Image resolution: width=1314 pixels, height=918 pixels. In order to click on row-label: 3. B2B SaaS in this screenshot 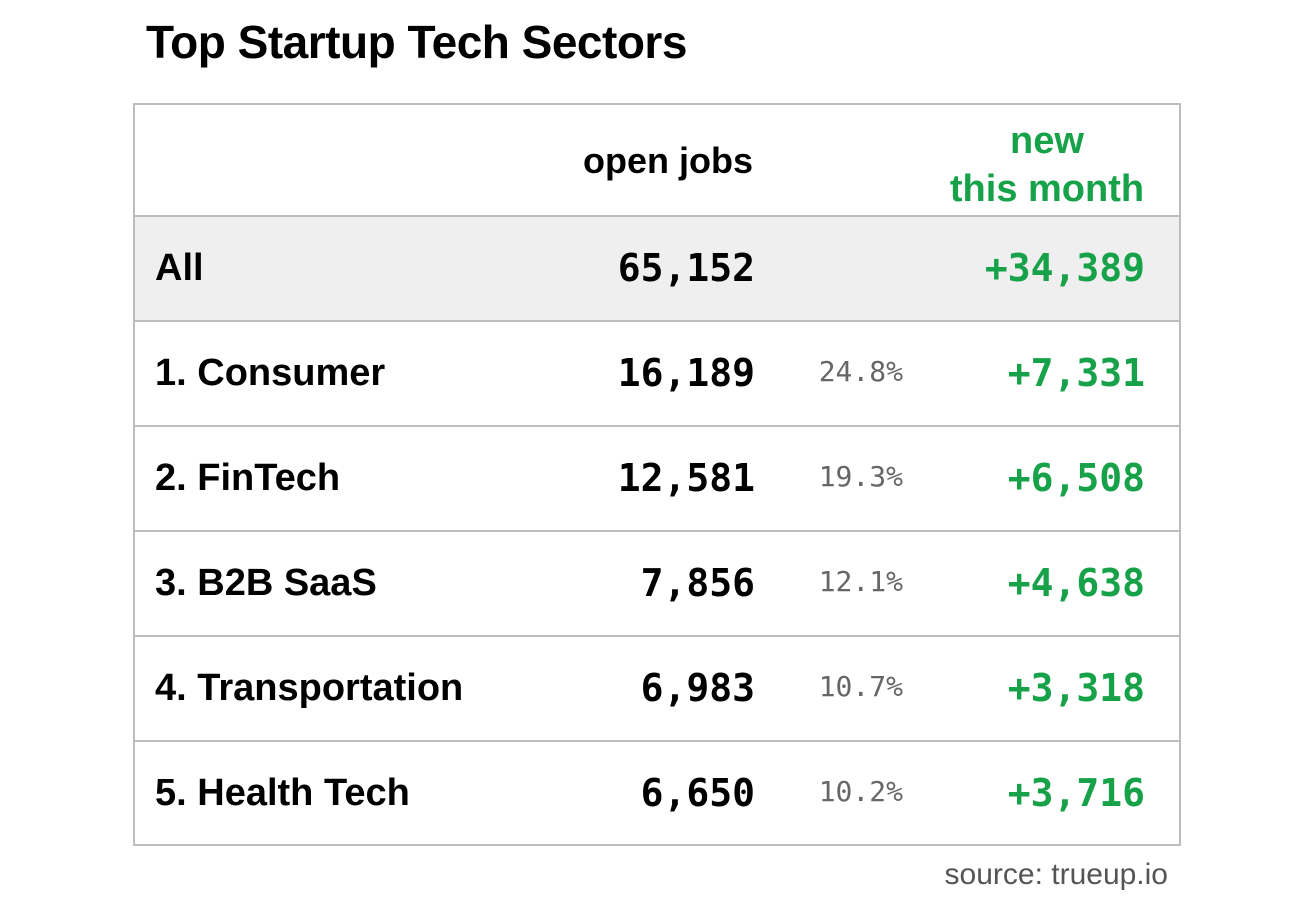, I will do `click(266, 583)`.